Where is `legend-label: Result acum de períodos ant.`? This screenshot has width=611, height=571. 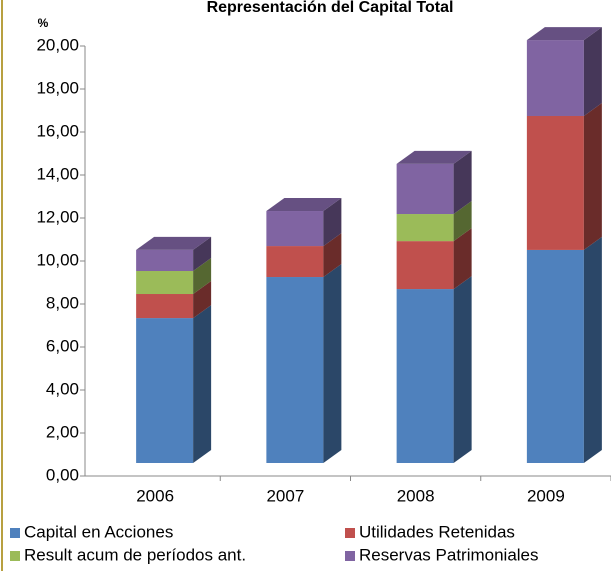 legend-label: Result acum de períodos ant. is located at coordinates (135, 554).